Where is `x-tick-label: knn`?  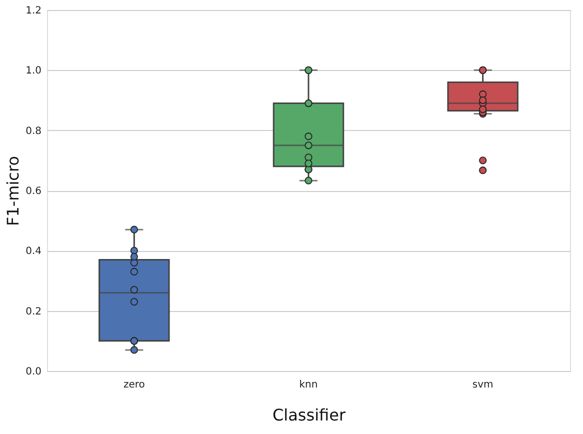 x-tick-label: knn is located at coordinates (308, 385).